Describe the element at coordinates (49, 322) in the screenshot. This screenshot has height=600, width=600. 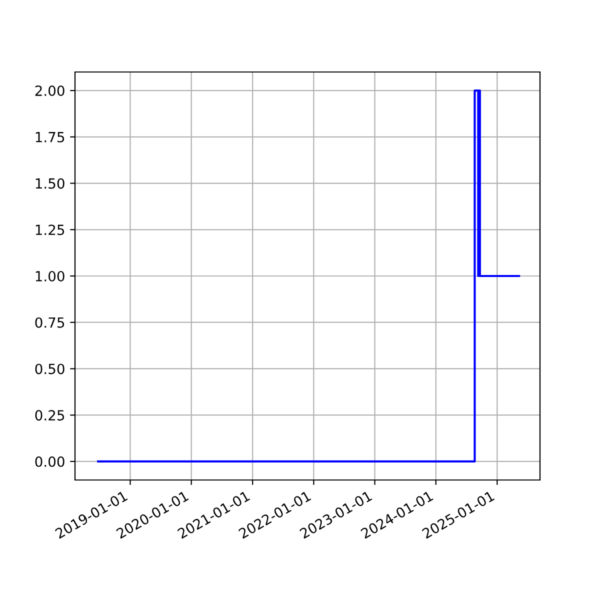
I see `y-tick-label: 0.75` at that location.